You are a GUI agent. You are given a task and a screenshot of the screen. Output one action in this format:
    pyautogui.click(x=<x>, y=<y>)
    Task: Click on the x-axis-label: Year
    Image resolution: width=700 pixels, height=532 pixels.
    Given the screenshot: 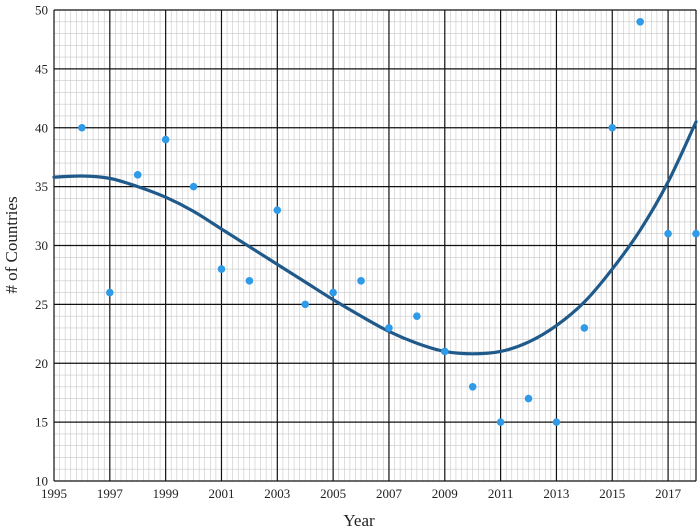 What is the action you would take?
    pyautogui.click(x=359, y=520)
    